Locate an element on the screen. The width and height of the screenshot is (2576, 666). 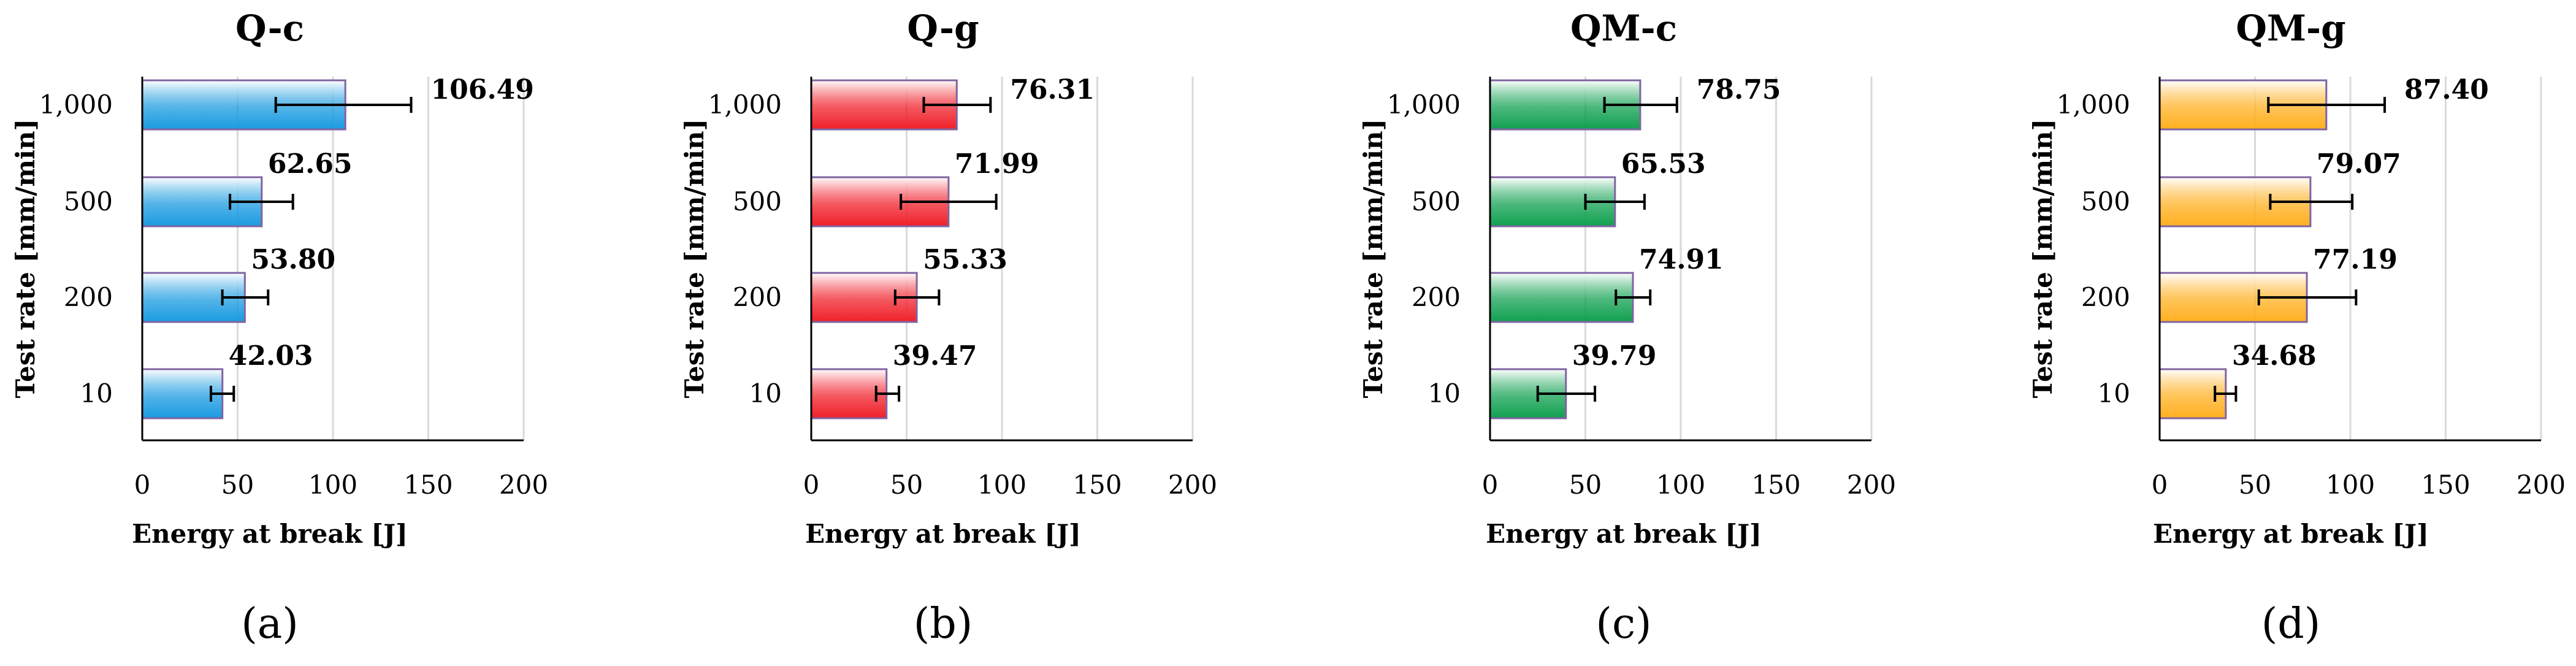
chart-title: QM-g is located at coordinates (2290, 28).